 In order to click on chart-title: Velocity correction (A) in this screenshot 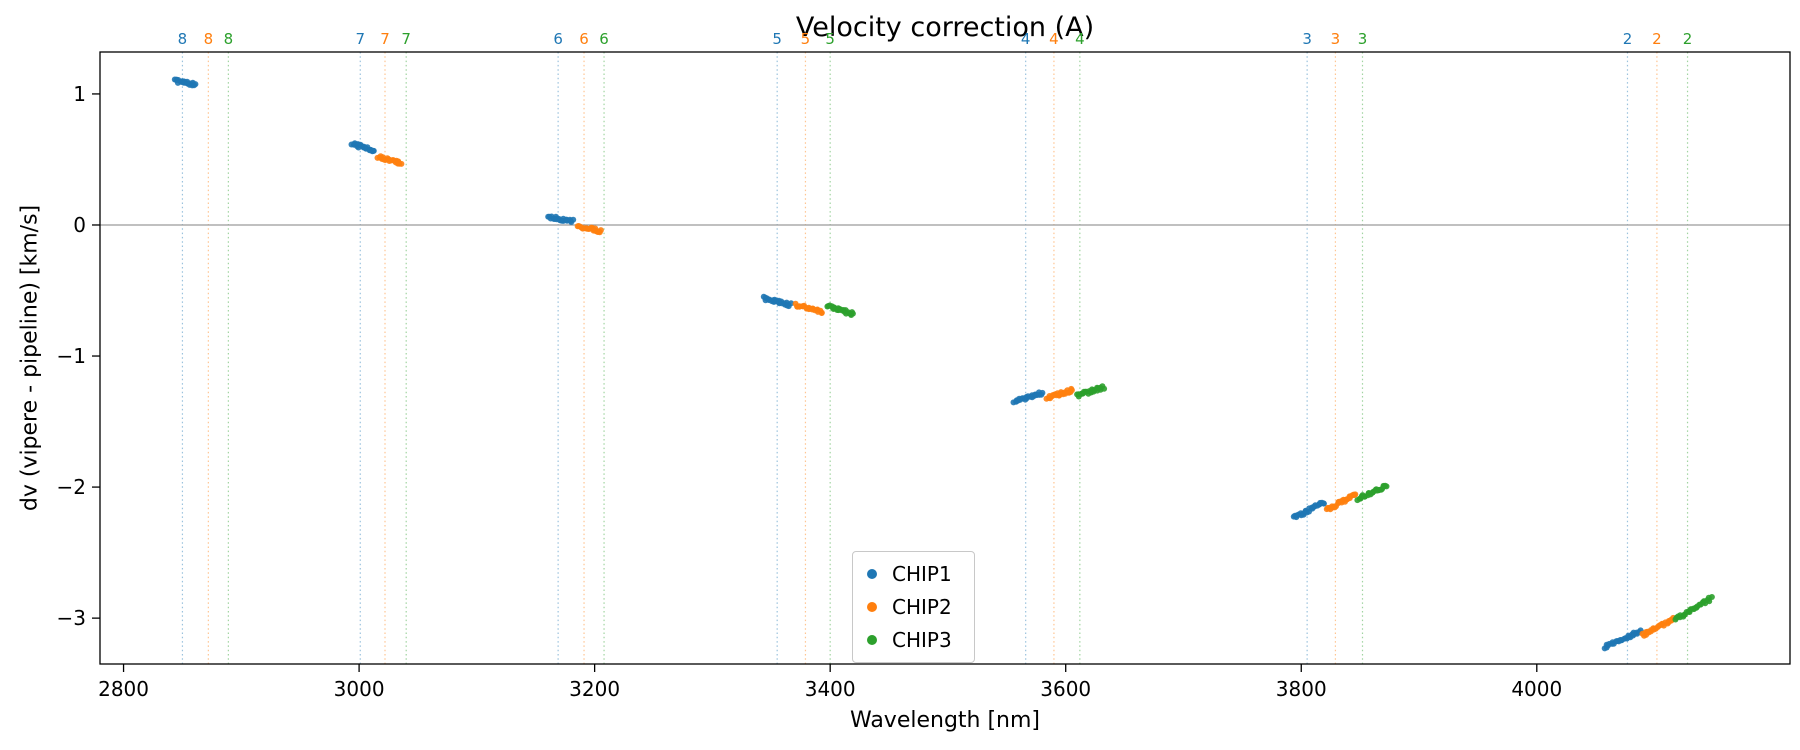, I will do `click(945, 27)`.